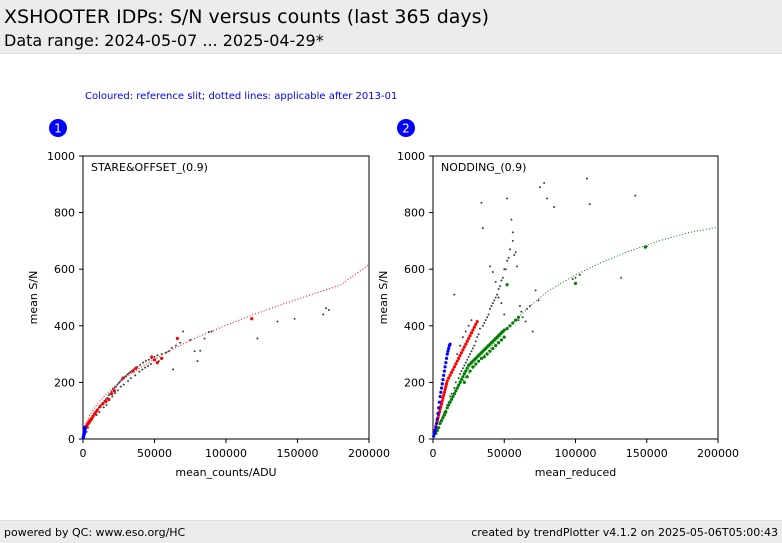 This screenshot has width=782, height=543. Describe the element at coordinates (483, 167) in the screenshot. I see `panel-title: NODDING_(0.9)` at that location.